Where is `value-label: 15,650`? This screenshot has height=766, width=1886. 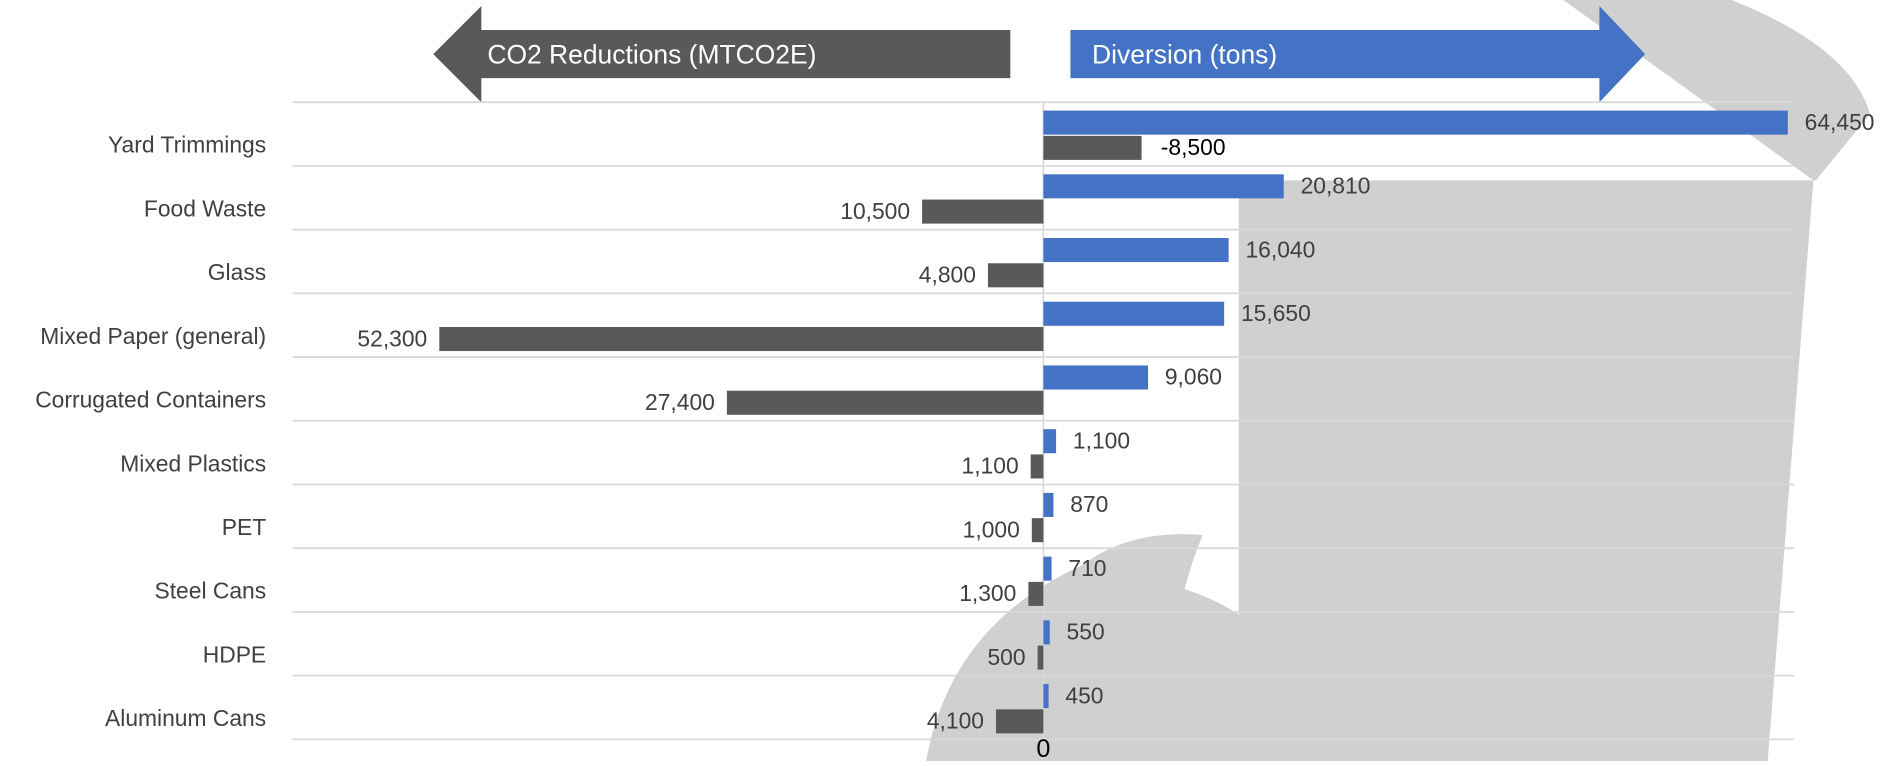
value-label: 15,650 is located at coordinates (1276, 313).